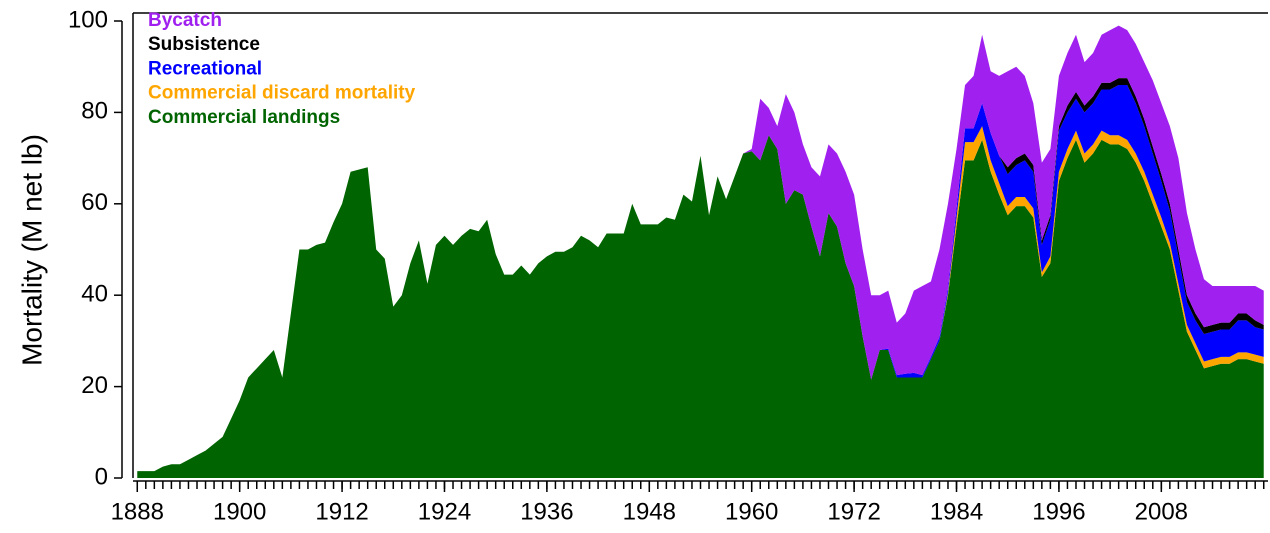 The image size is (1270, 533). What do you see at coordinates (101, 476) in the screenshot?
I see `y-tick-label: 0` at bounding box center [101, 476].